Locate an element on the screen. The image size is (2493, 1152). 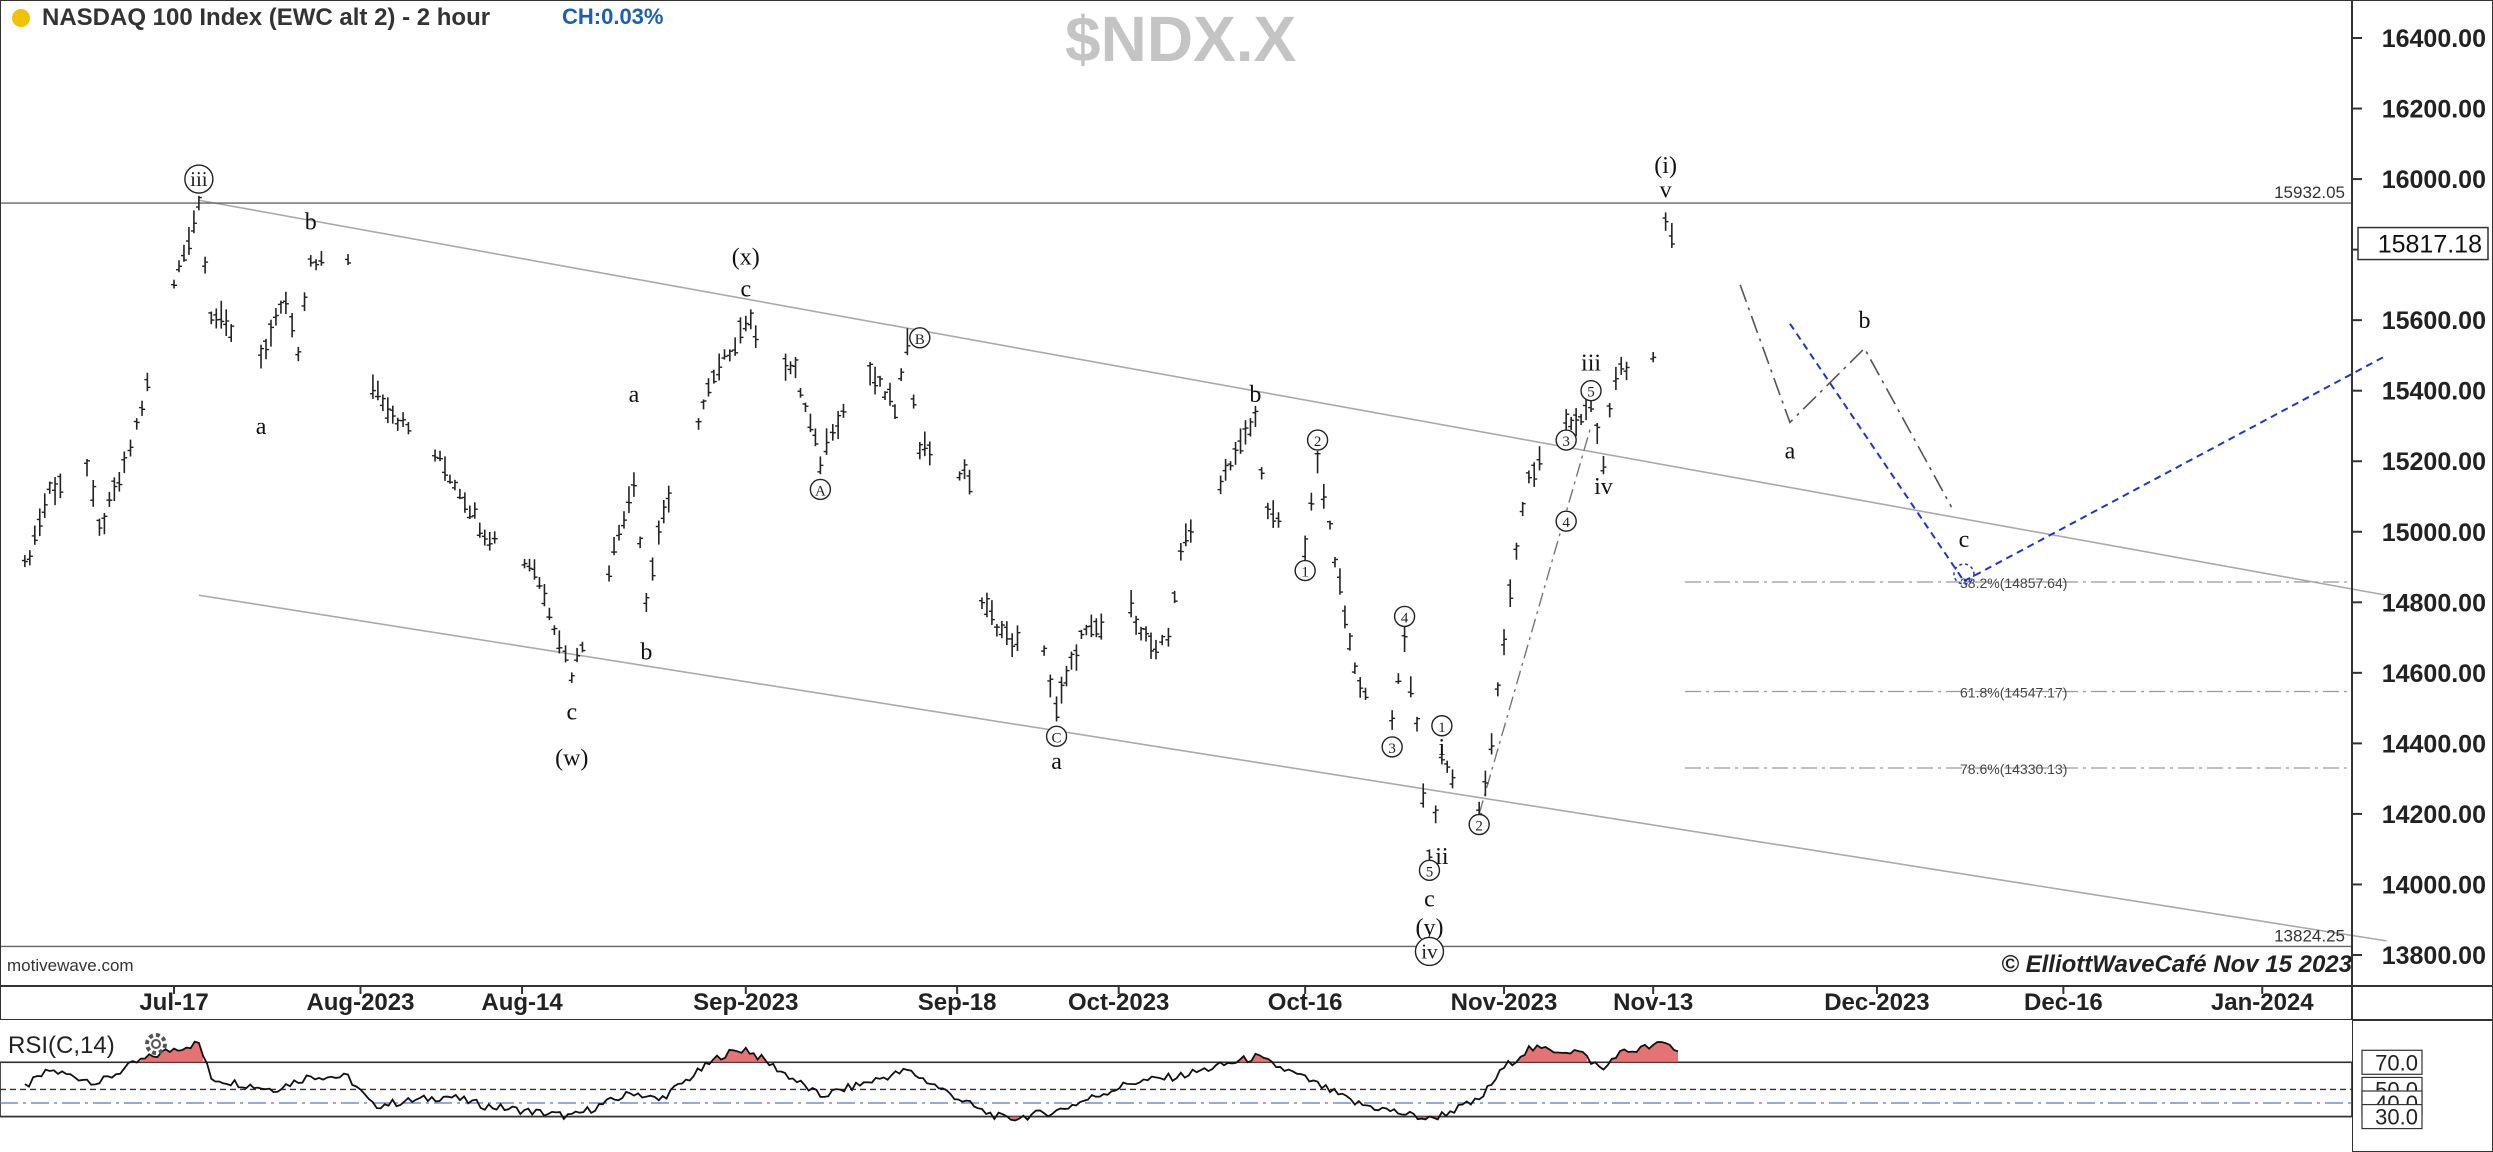
chart-title: NASDAQ 100 Index (EWC alt 2) - 2 hour is located at coordinates (266, 17).